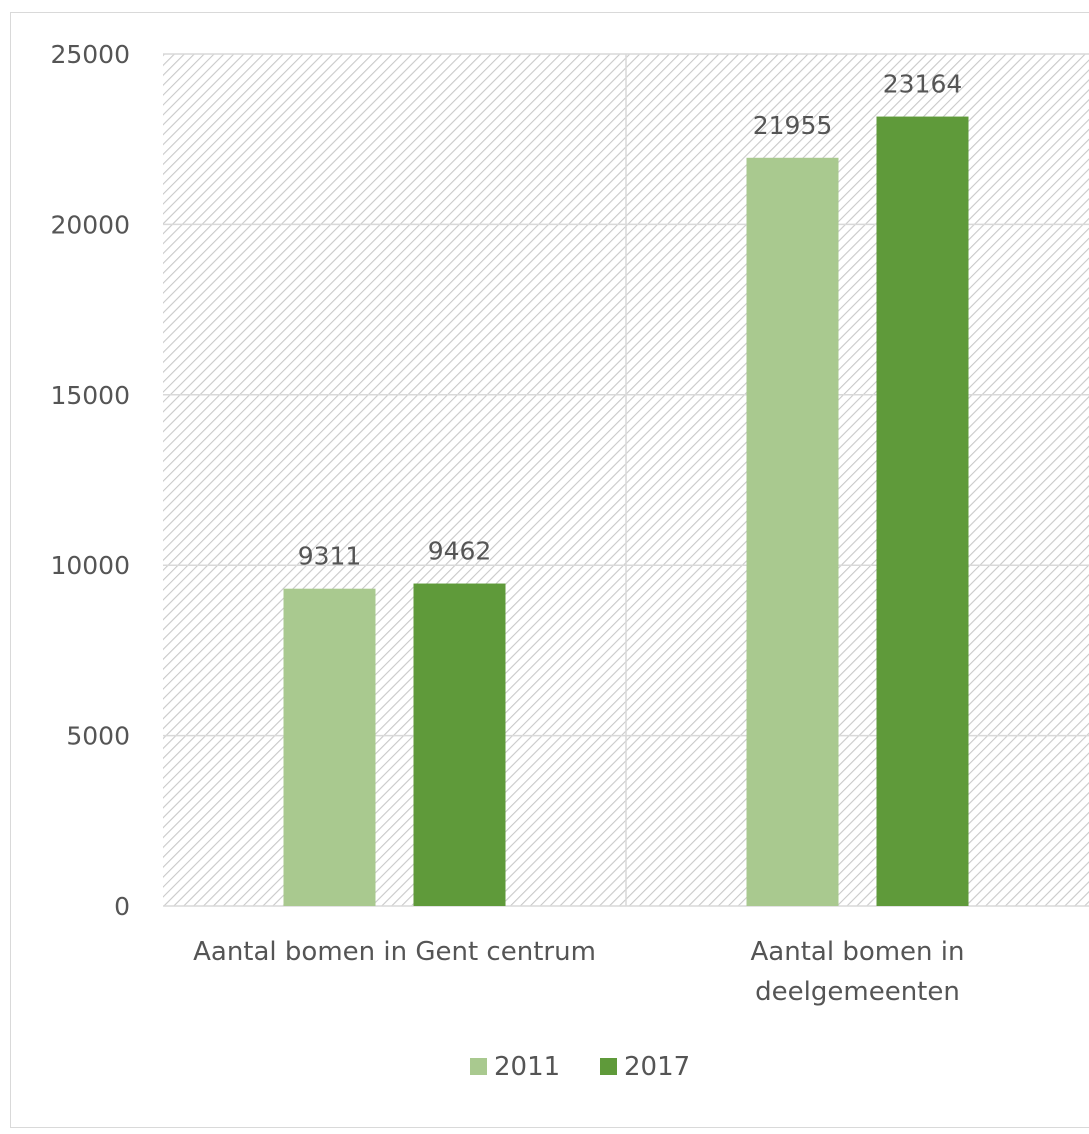 The height and width of the screenshot is (1134, 1089). What do you see at coordinates (90, 395) in the screenshot?
I see `y-tick-label: 15000` at bounding box center [90, 395].